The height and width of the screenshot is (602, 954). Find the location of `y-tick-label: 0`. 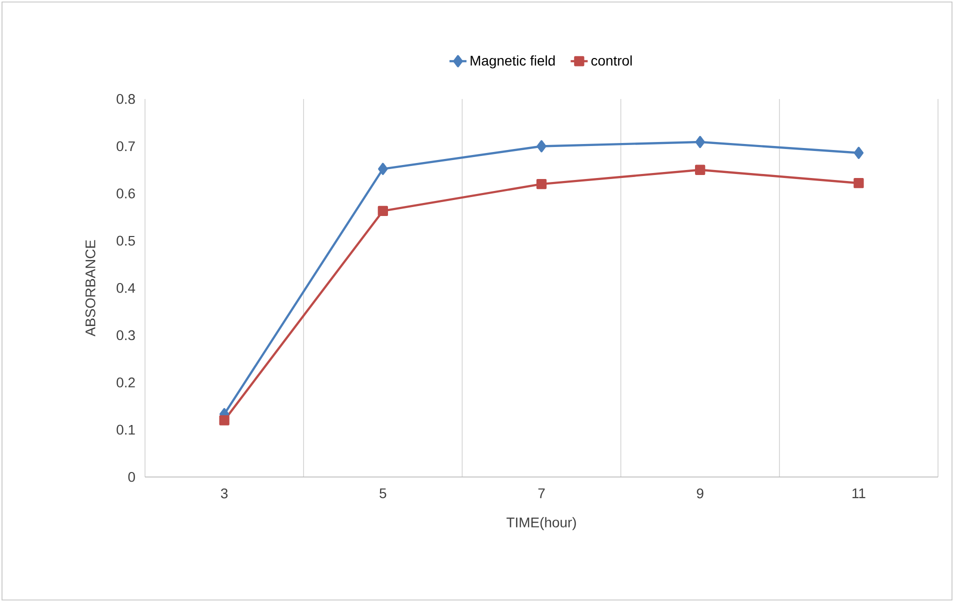

y-tick-label: 0 is located at coordinates (131, 477).